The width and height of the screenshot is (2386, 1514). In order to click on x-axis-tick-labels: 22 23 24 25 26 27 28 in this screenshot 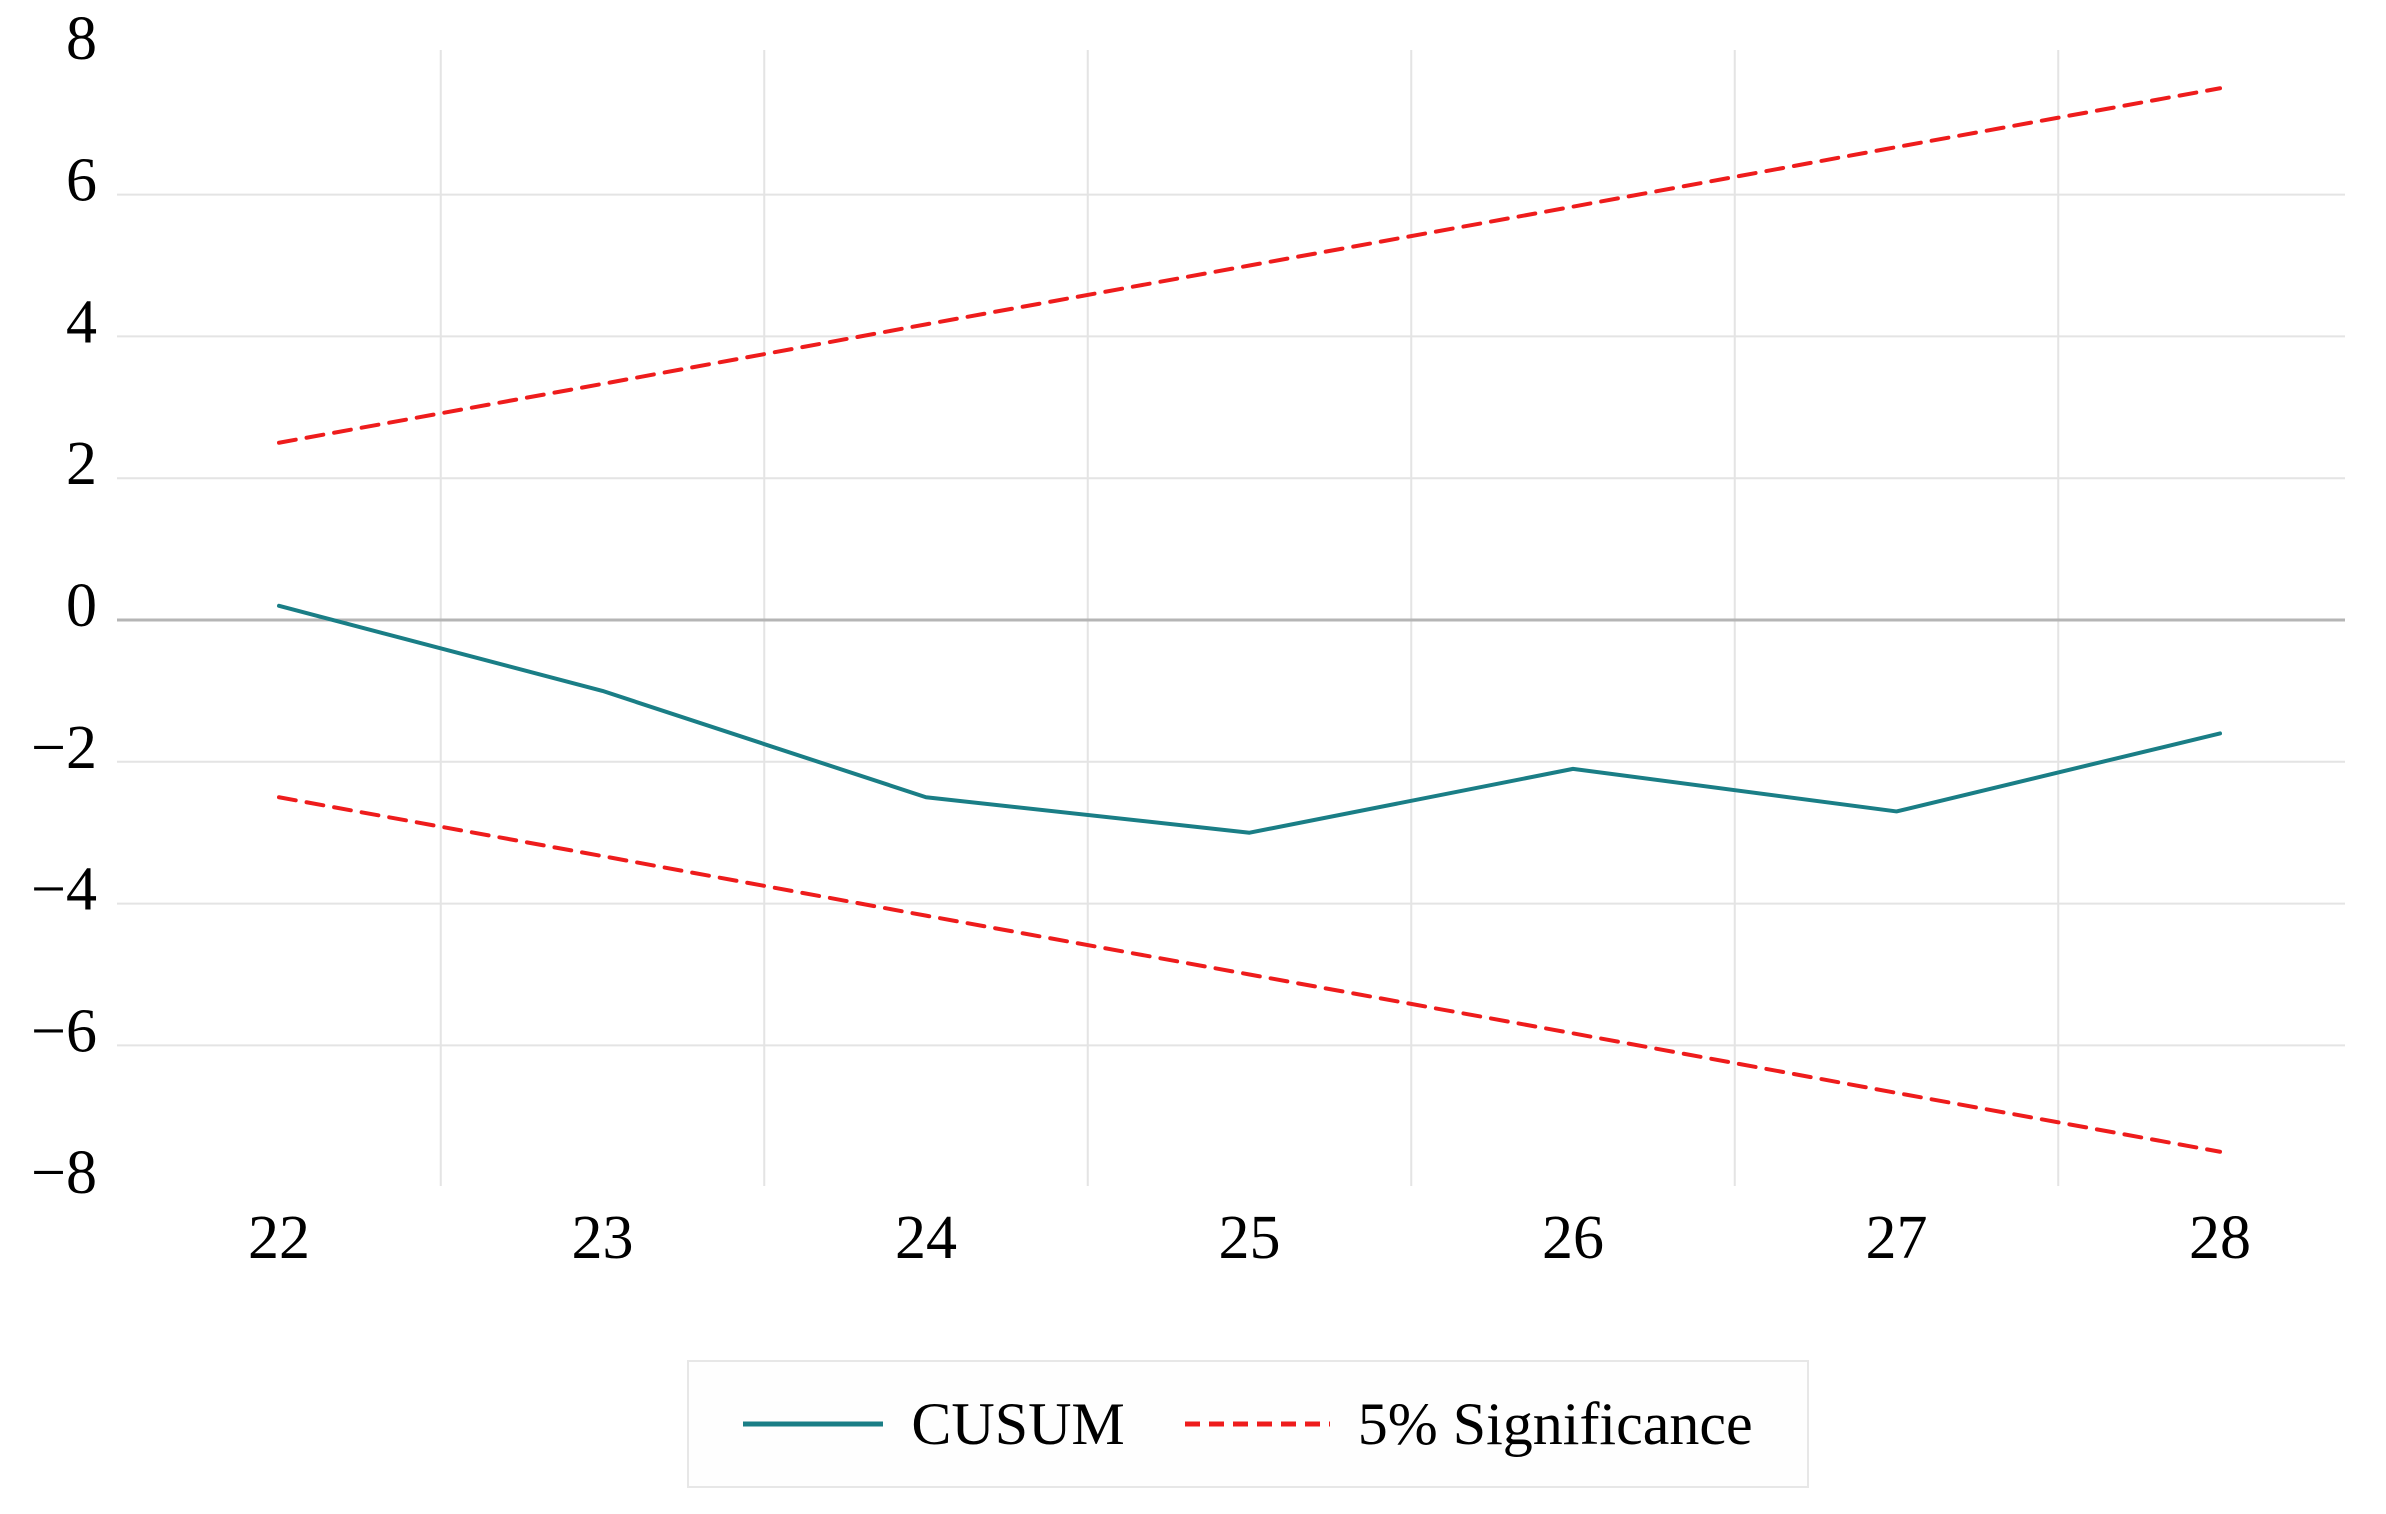, I will do `click(1249, 1238)`.